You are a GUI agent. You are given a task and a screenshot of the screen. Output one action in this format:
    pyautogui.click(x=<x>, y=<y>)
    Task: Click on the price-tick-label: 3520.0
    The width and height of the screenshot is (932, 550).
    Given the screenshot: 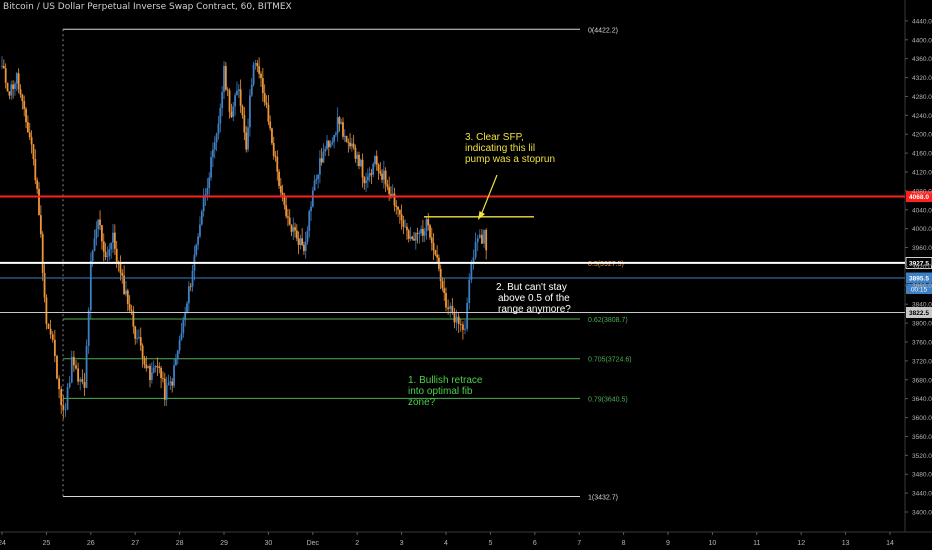 What is the action you would take?
    pyautogui.click(x=922, y=456)
    